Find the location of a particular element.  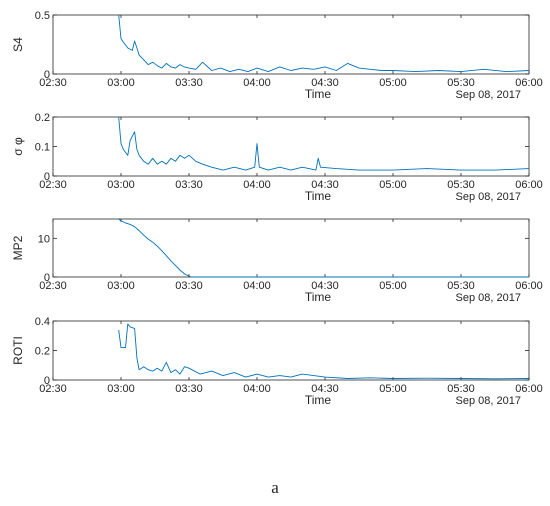

y-axis-label: σ φ is located at coordinates (18, 146).